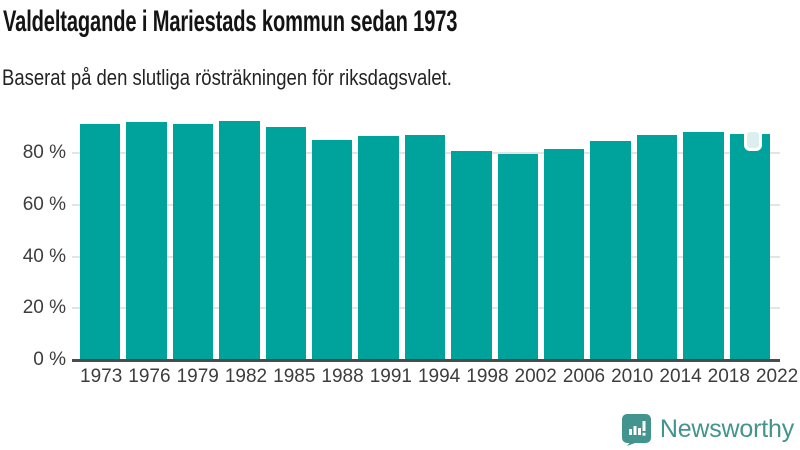 The height and width of the screenshot is (450, 800). I want to click on bar-1973, so click(100, 241).